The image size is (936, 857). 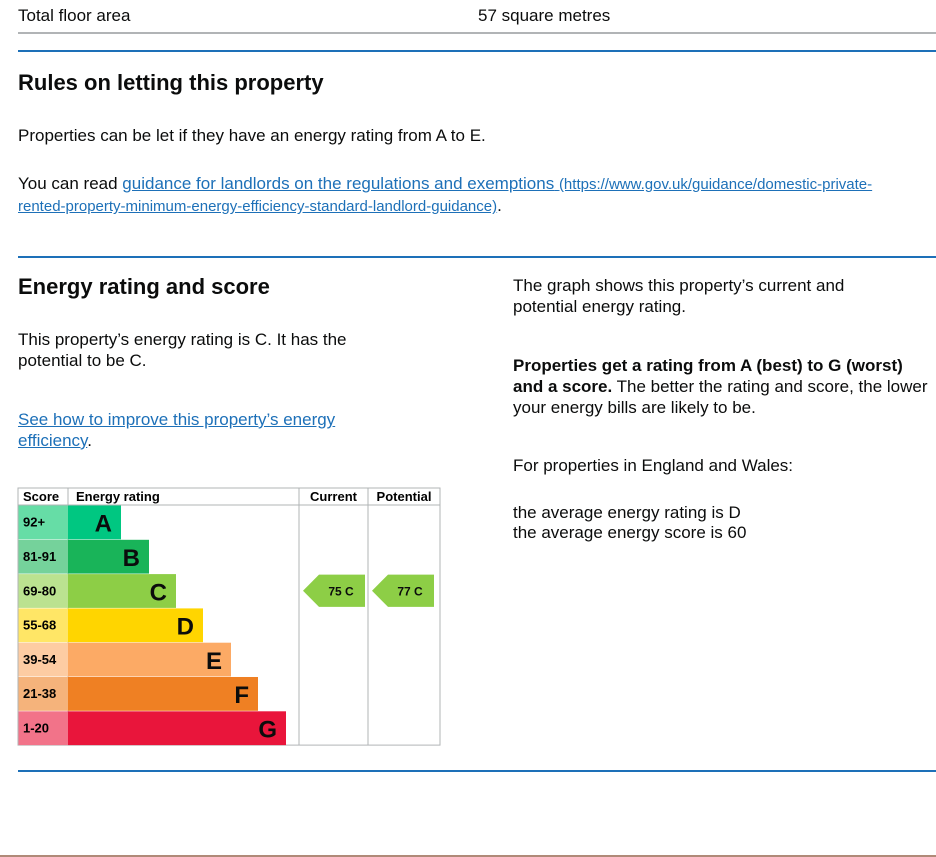 What do you see at coordinates (74, 15) in the screenshot?
I see `summary-label: Total floor area` at bounding box center [74, 15].